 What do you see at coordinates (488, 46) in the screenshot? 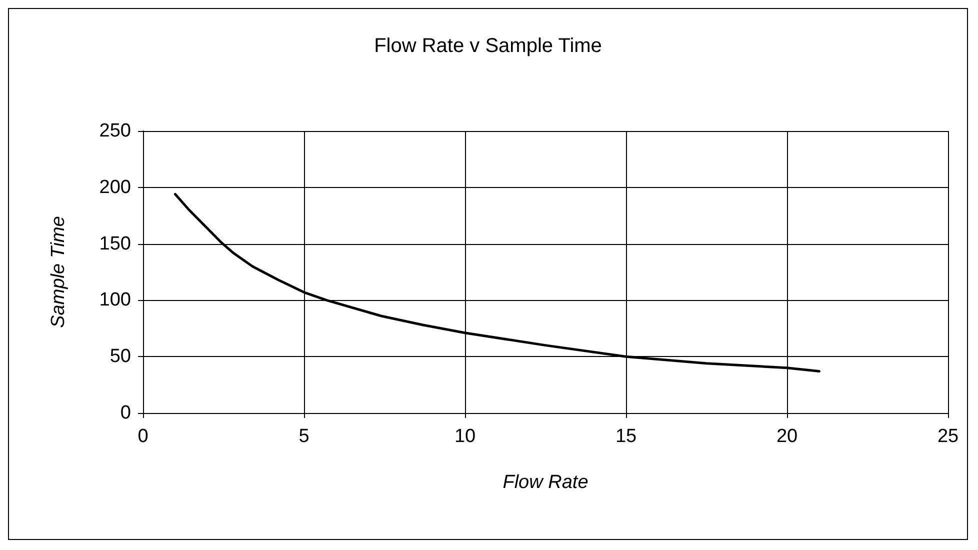
I see `chart-title: Flow Rate v Sample Time` at bounding box center [488, 46].